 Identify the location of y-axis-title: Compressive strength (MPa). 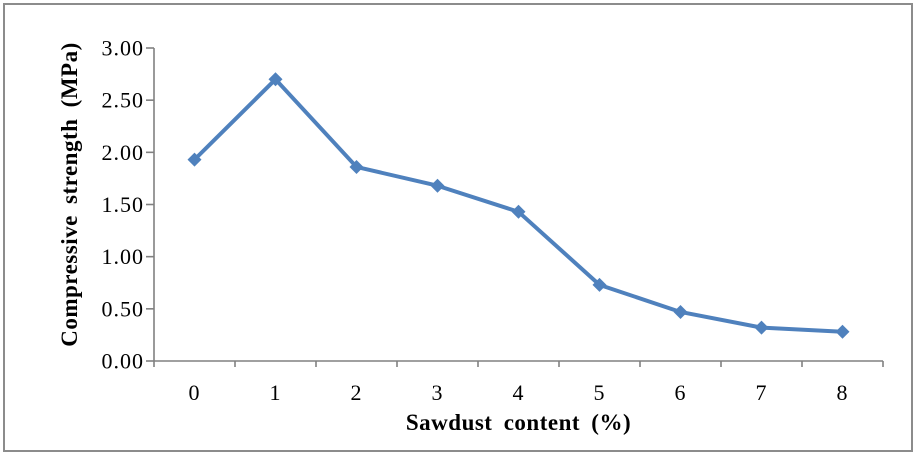
(69, 194).